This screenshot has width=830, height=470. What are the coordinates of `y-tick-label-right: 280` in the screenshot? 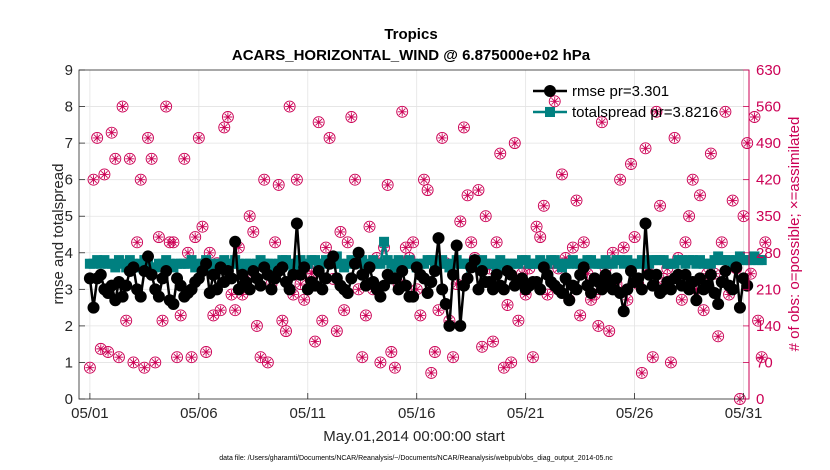 It's located at (768, 253).